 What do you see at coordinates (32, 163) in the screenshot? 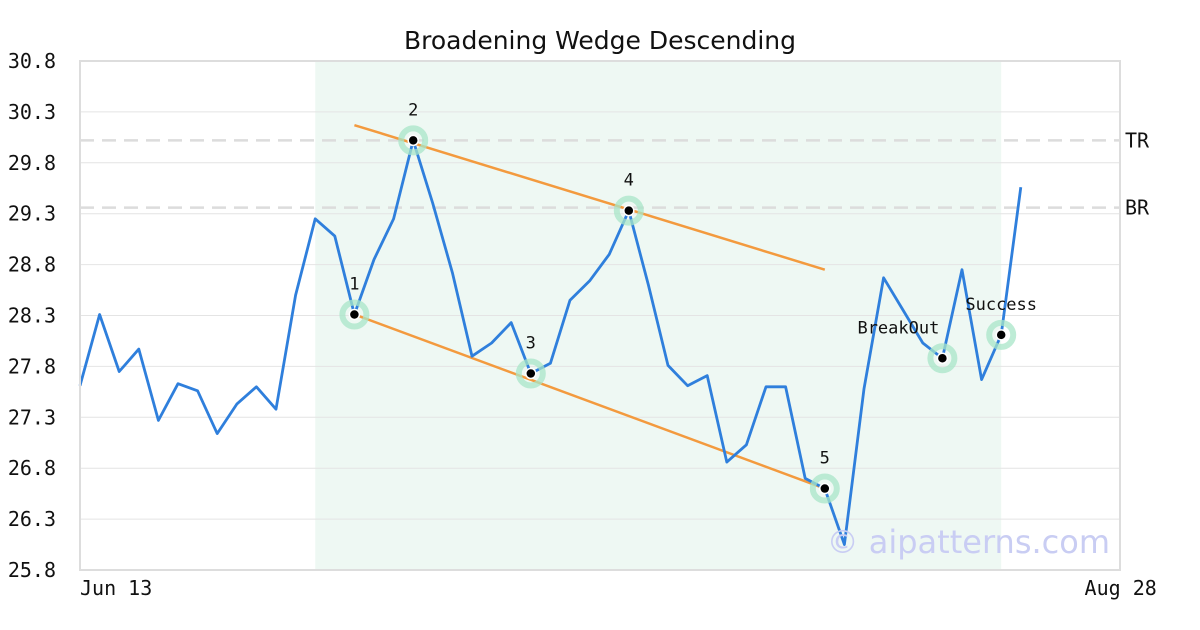
I see `y-tick-label: 29.8` at bounding box center [32, 163].